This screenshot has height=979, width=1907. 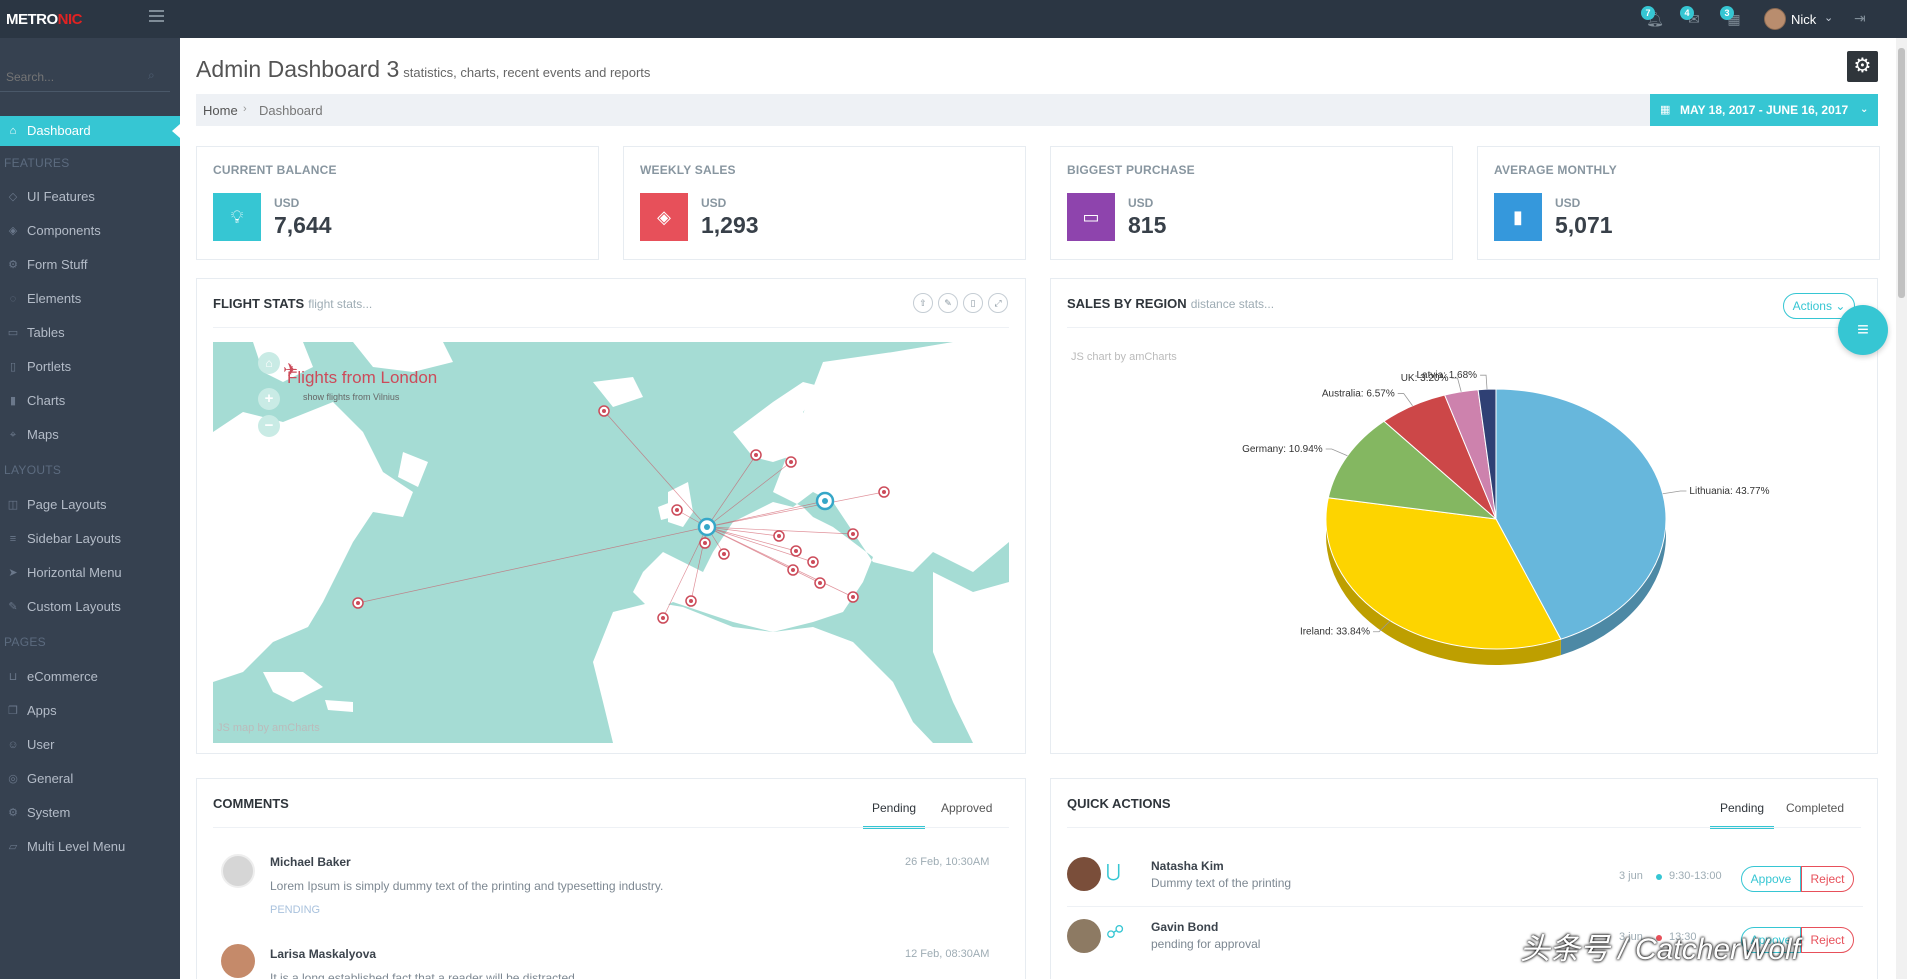 I want to click on sidebar-item-sidebar-layouts: ≡ Sidebar Layouts, so click(x=90, y=539).